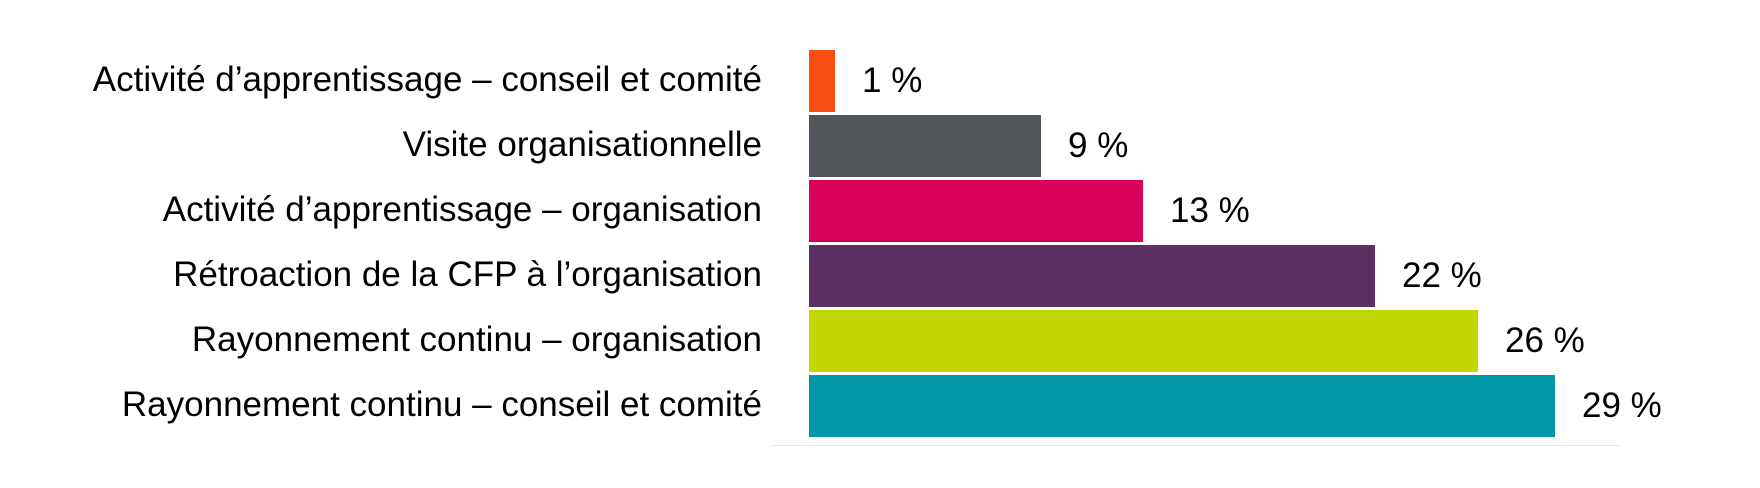 This screenshot has height=488, width=1760. What do you see at coordinates (462, 210) in the screenshot?
I see `category-label: Activité d’apprentissage – organisation` at bounding box center [462, 210].